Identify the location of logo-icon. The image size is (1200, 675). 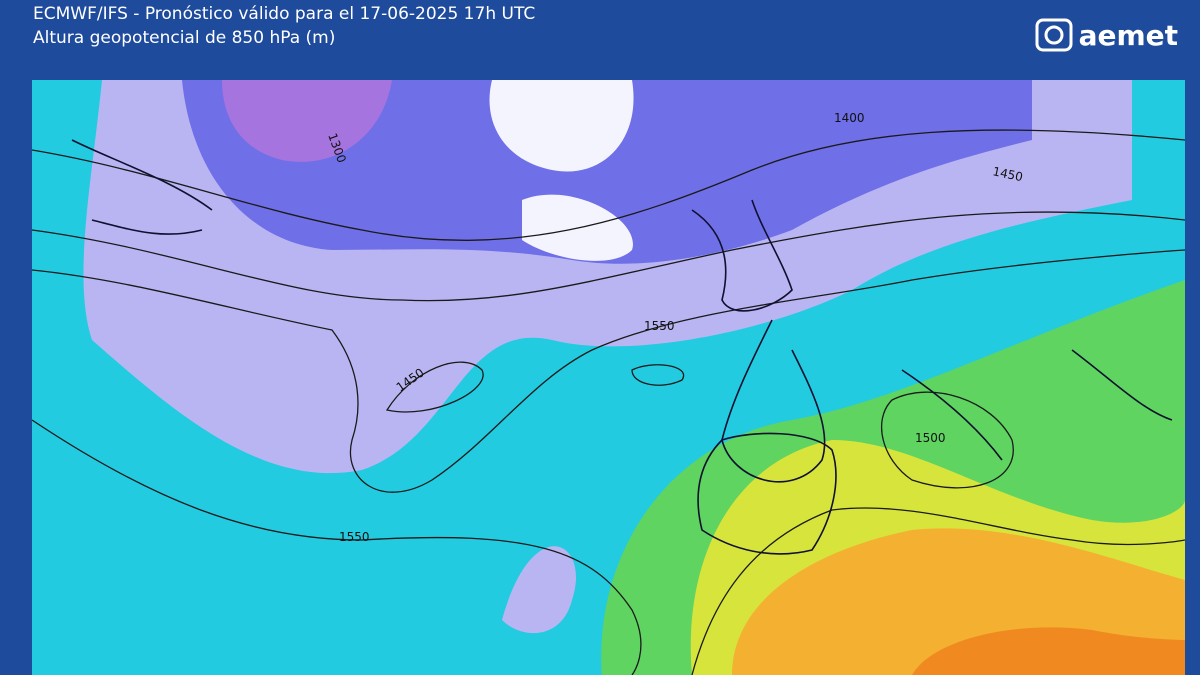
(1054, 35).